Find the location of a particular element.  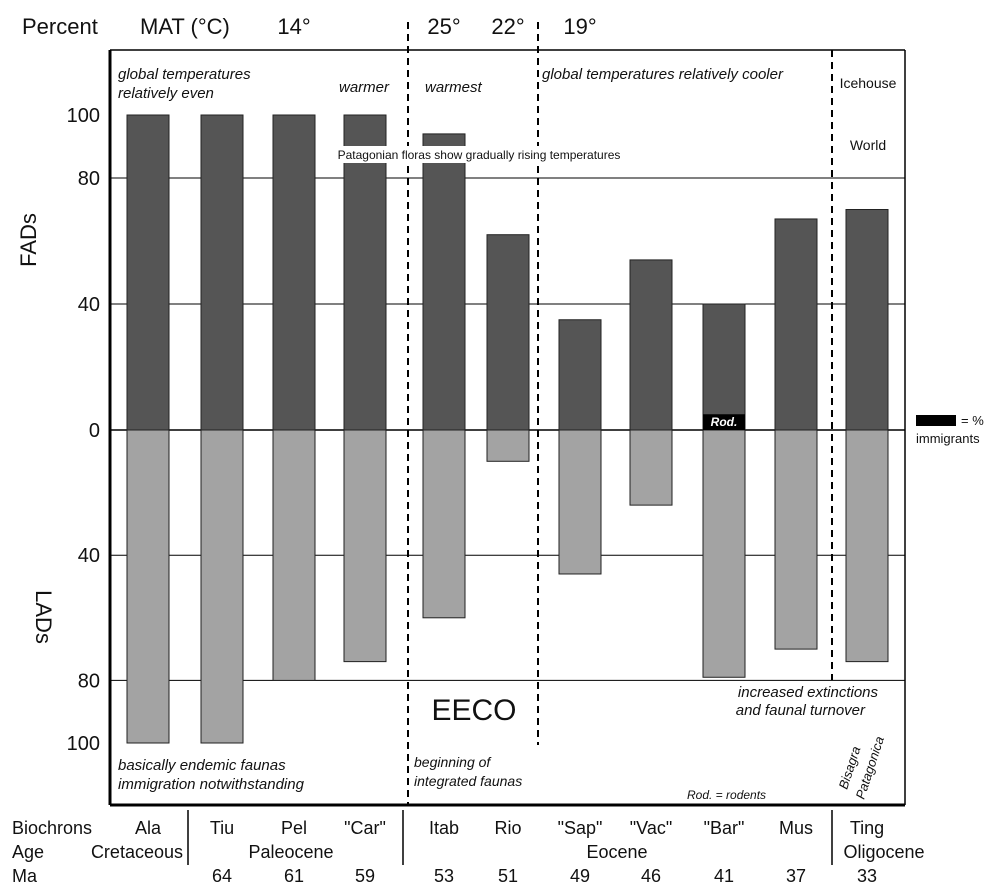

age-paleocene: Paleocene is located at coordinates (290, 852).